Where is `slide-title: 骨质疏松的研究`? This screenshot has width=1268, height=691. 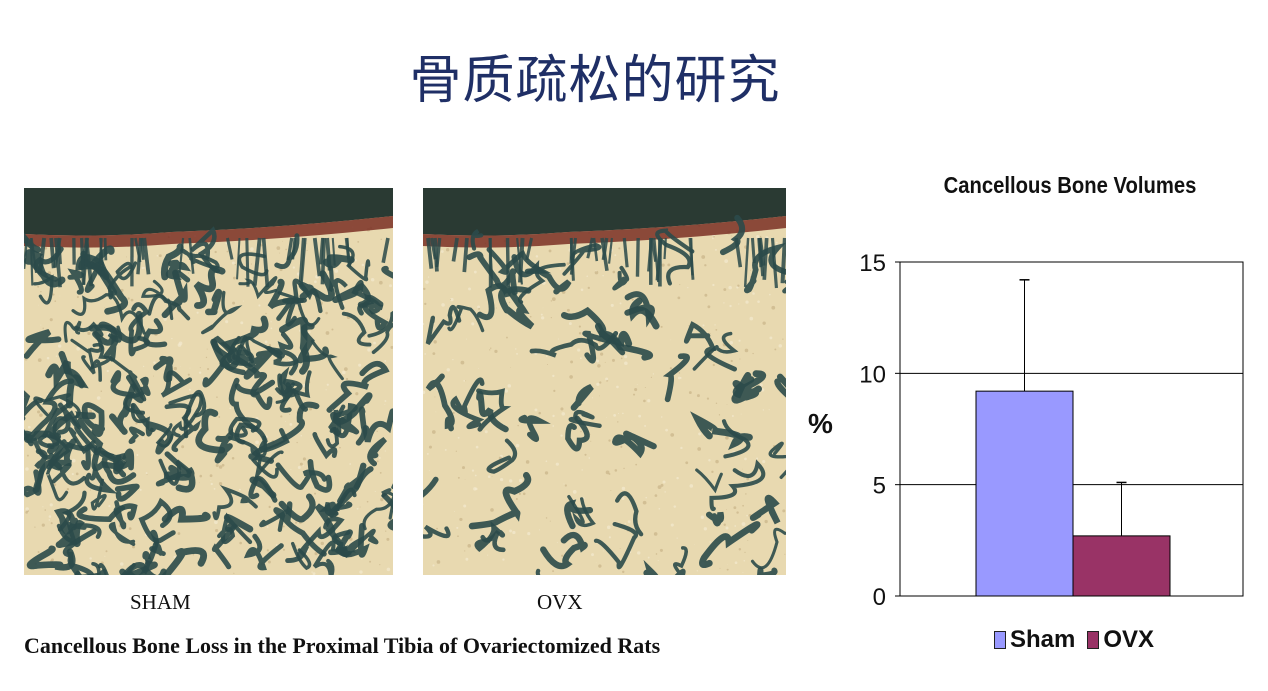
slide-title: 骨质疏松的研究 is located at coordinates (595, 81).